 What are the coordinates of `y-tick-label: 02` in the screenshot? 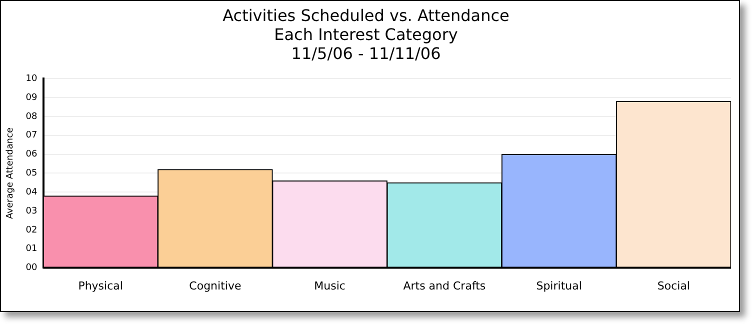 It's located at (32, 230).